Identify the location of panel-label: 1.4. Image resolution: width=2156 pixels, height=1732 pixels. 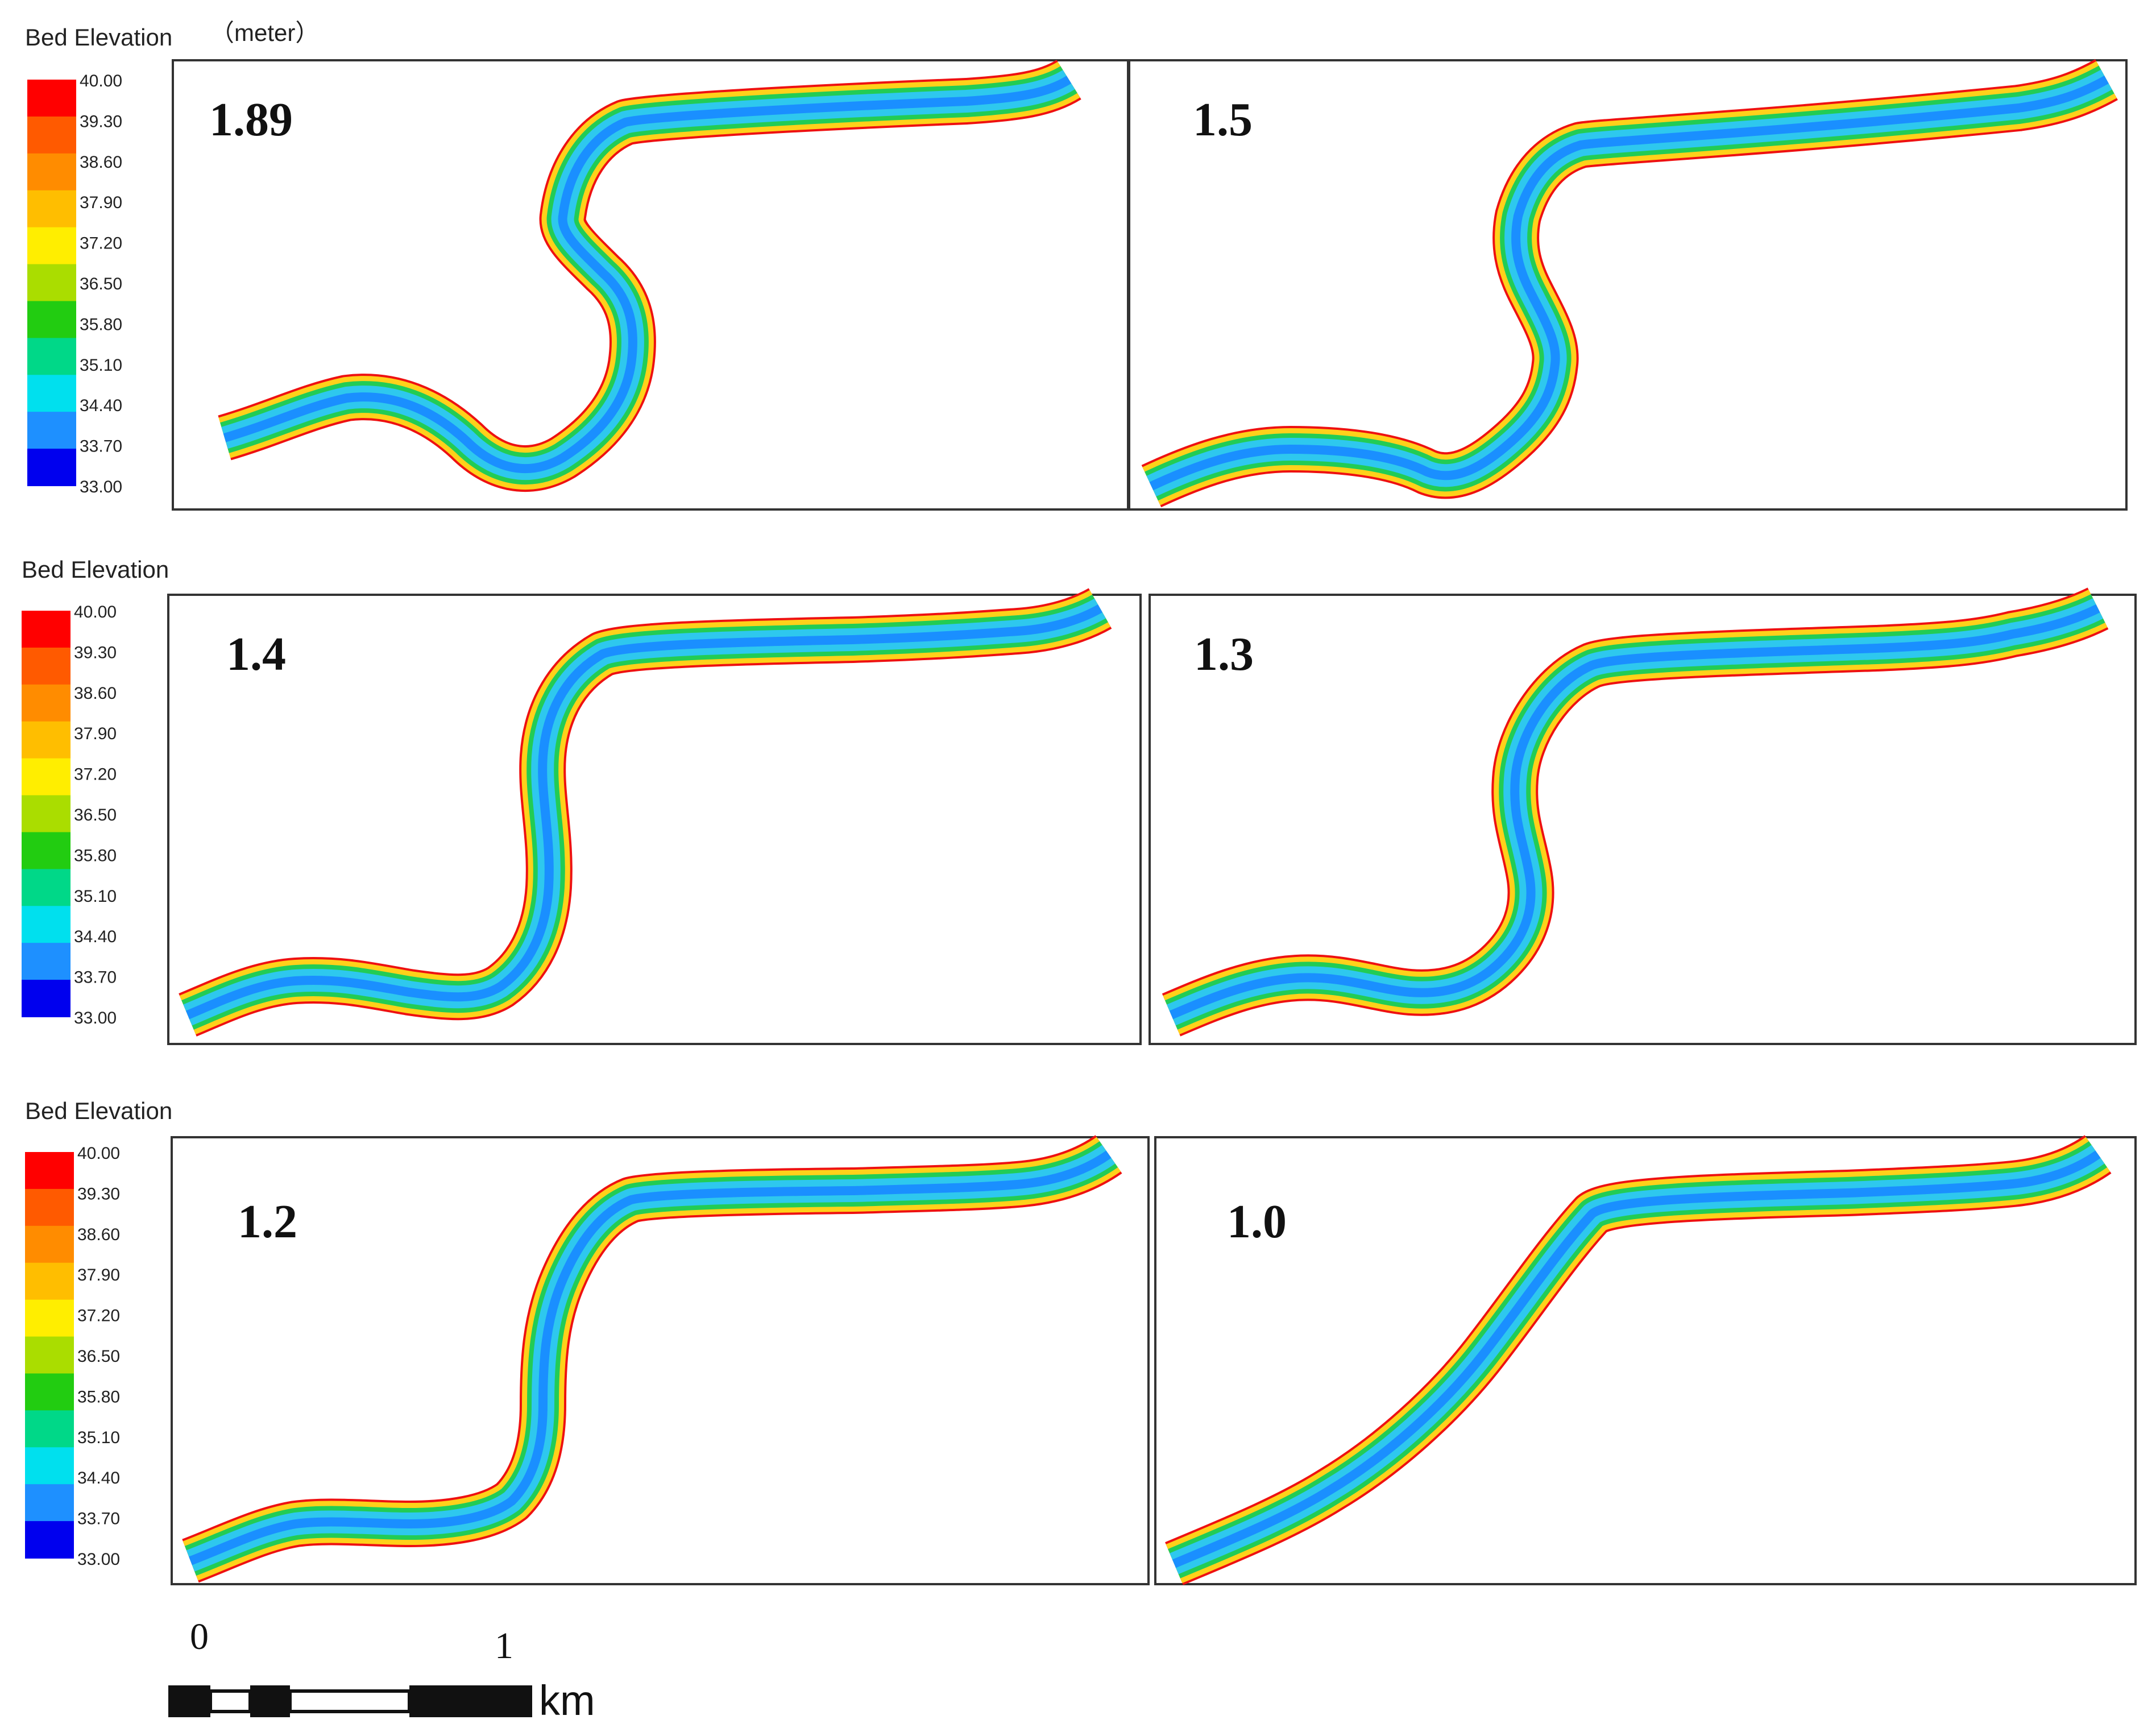
(256, 654).